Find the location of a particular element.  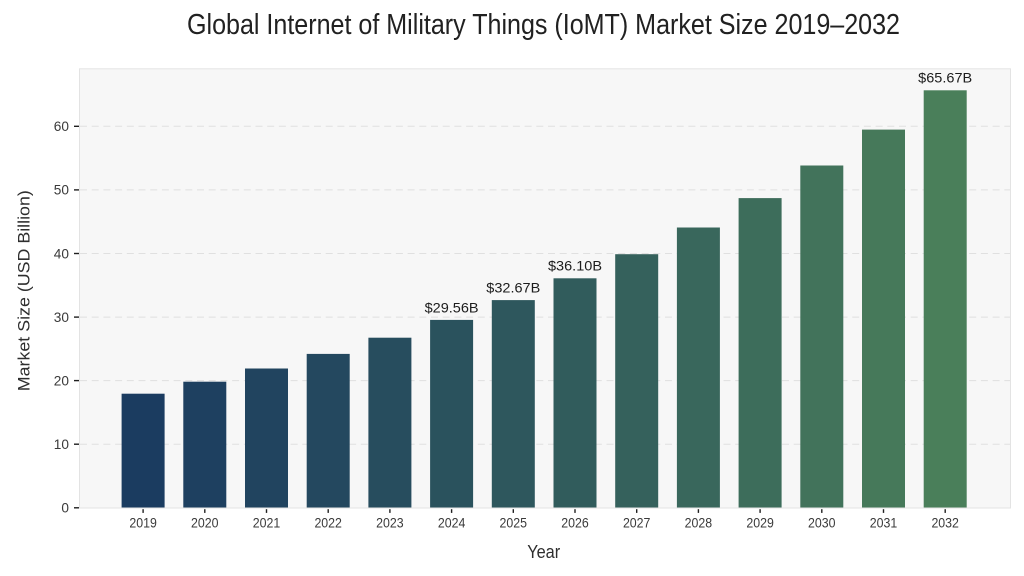

svg-text: 10 is located at coordinates (62, 444).